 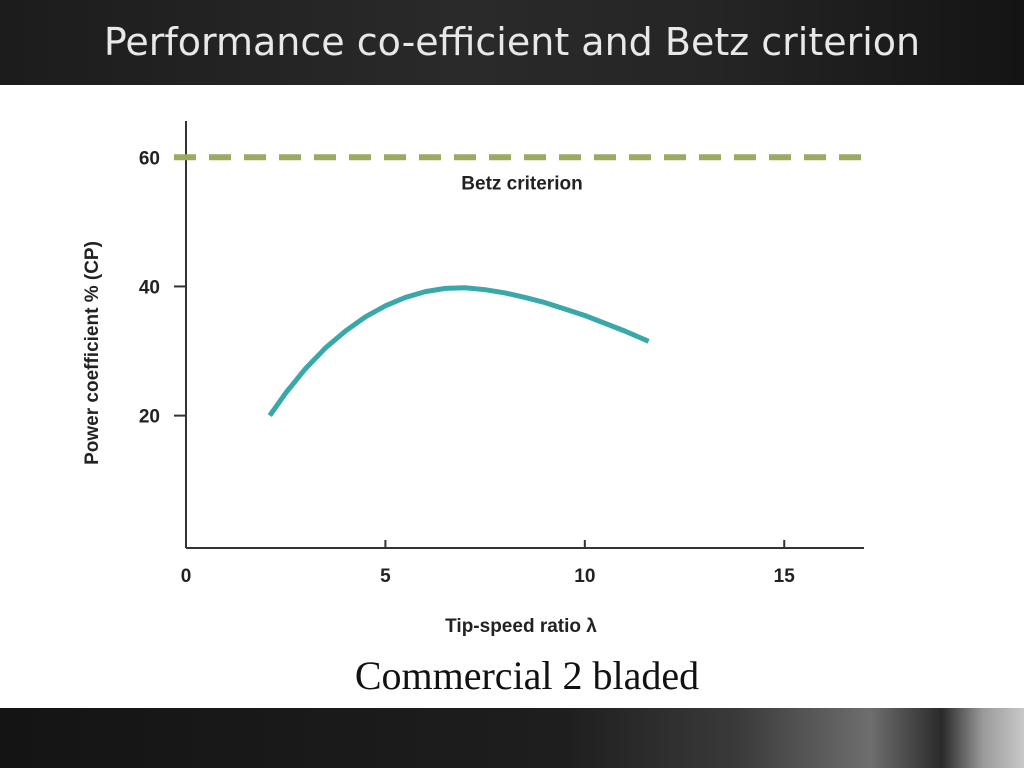 I want to click on x-tick-label: 0, so click(x=186, y=576).